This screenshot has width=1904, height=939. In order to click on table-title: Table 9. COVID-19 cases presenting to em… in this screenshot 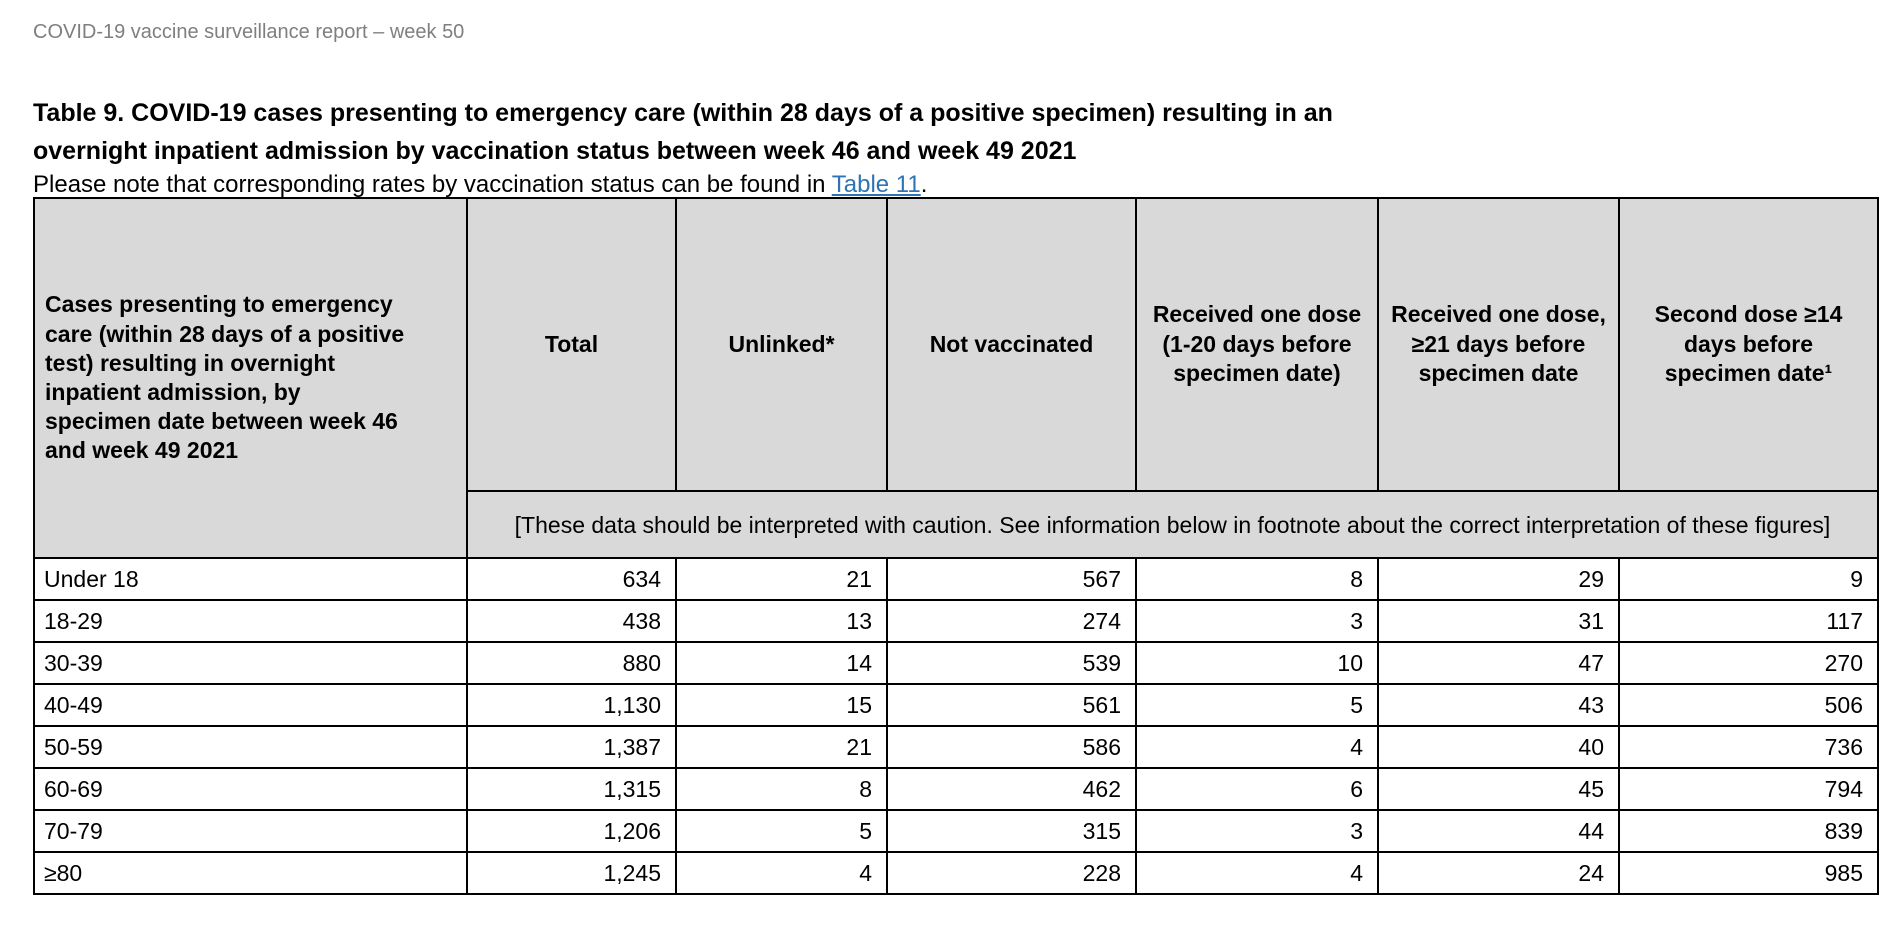, I will do `click(952, 132)`.